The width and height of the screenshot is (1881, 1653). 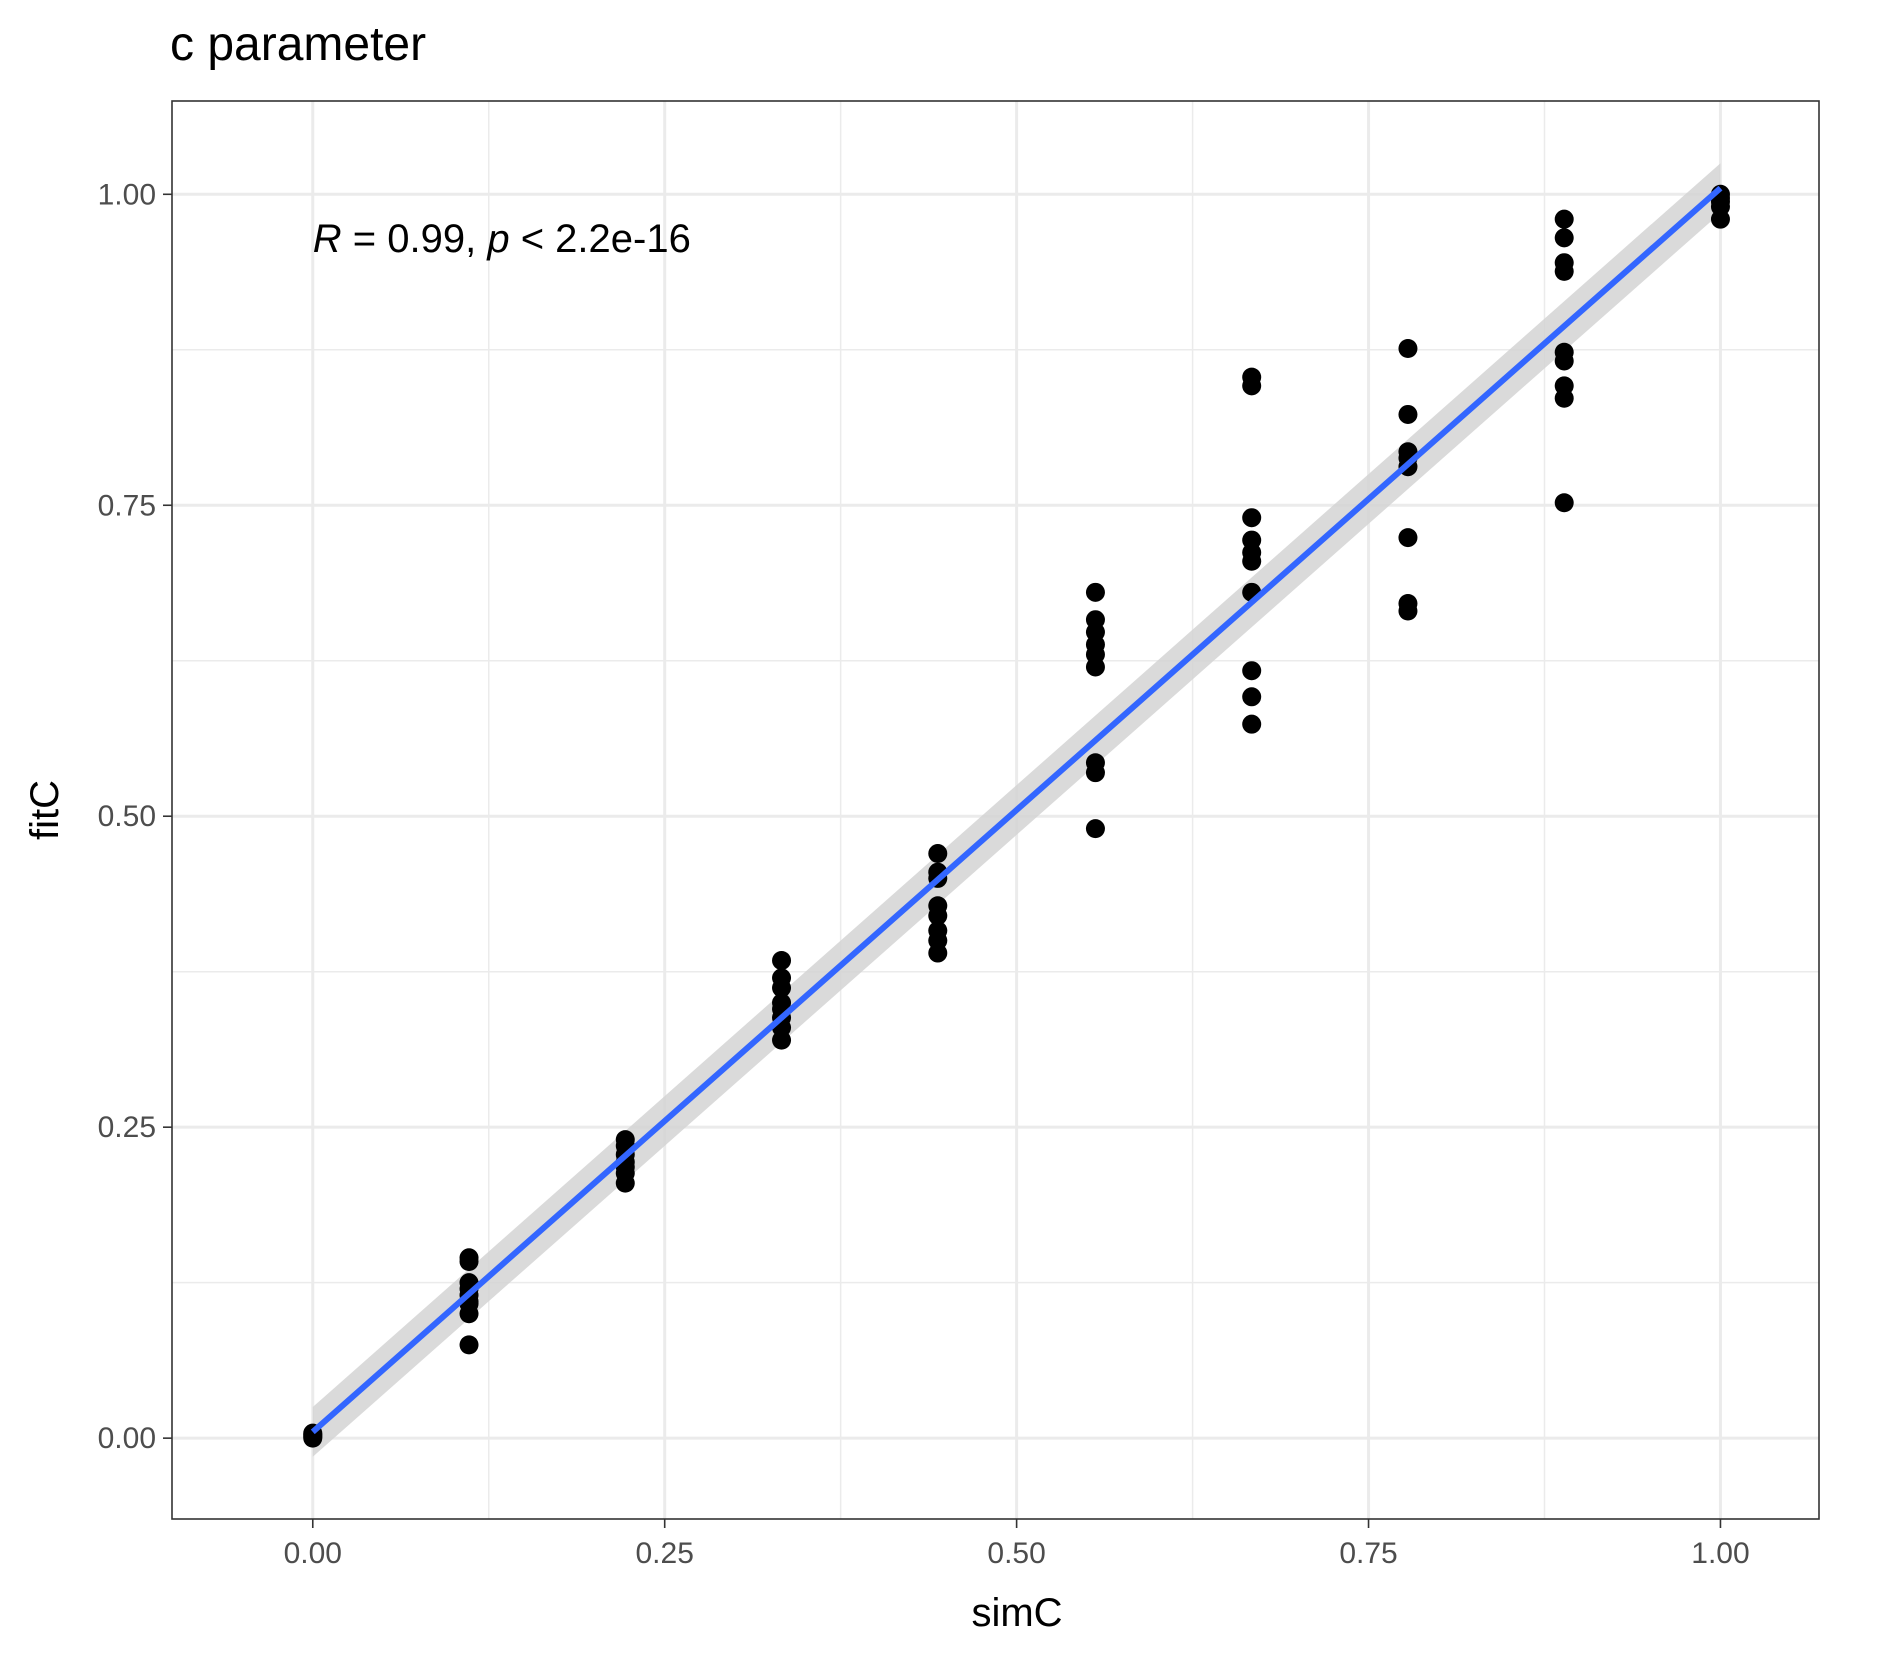 I want to click on chart-title: c parameter, so click(x=298, y=44).